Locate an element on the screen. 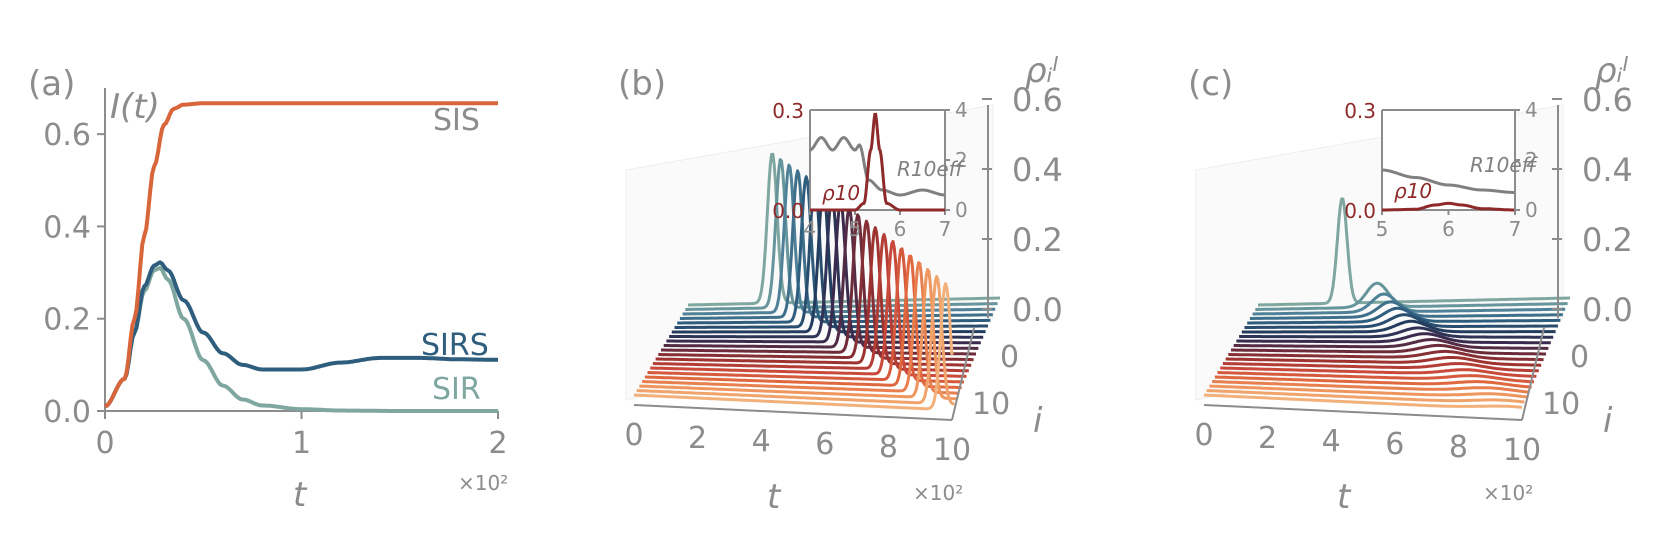 This screenshot has height=537, width=1661. panel_c-inset-ytick-left: 0.3 is located at coordinates (1360, 111).